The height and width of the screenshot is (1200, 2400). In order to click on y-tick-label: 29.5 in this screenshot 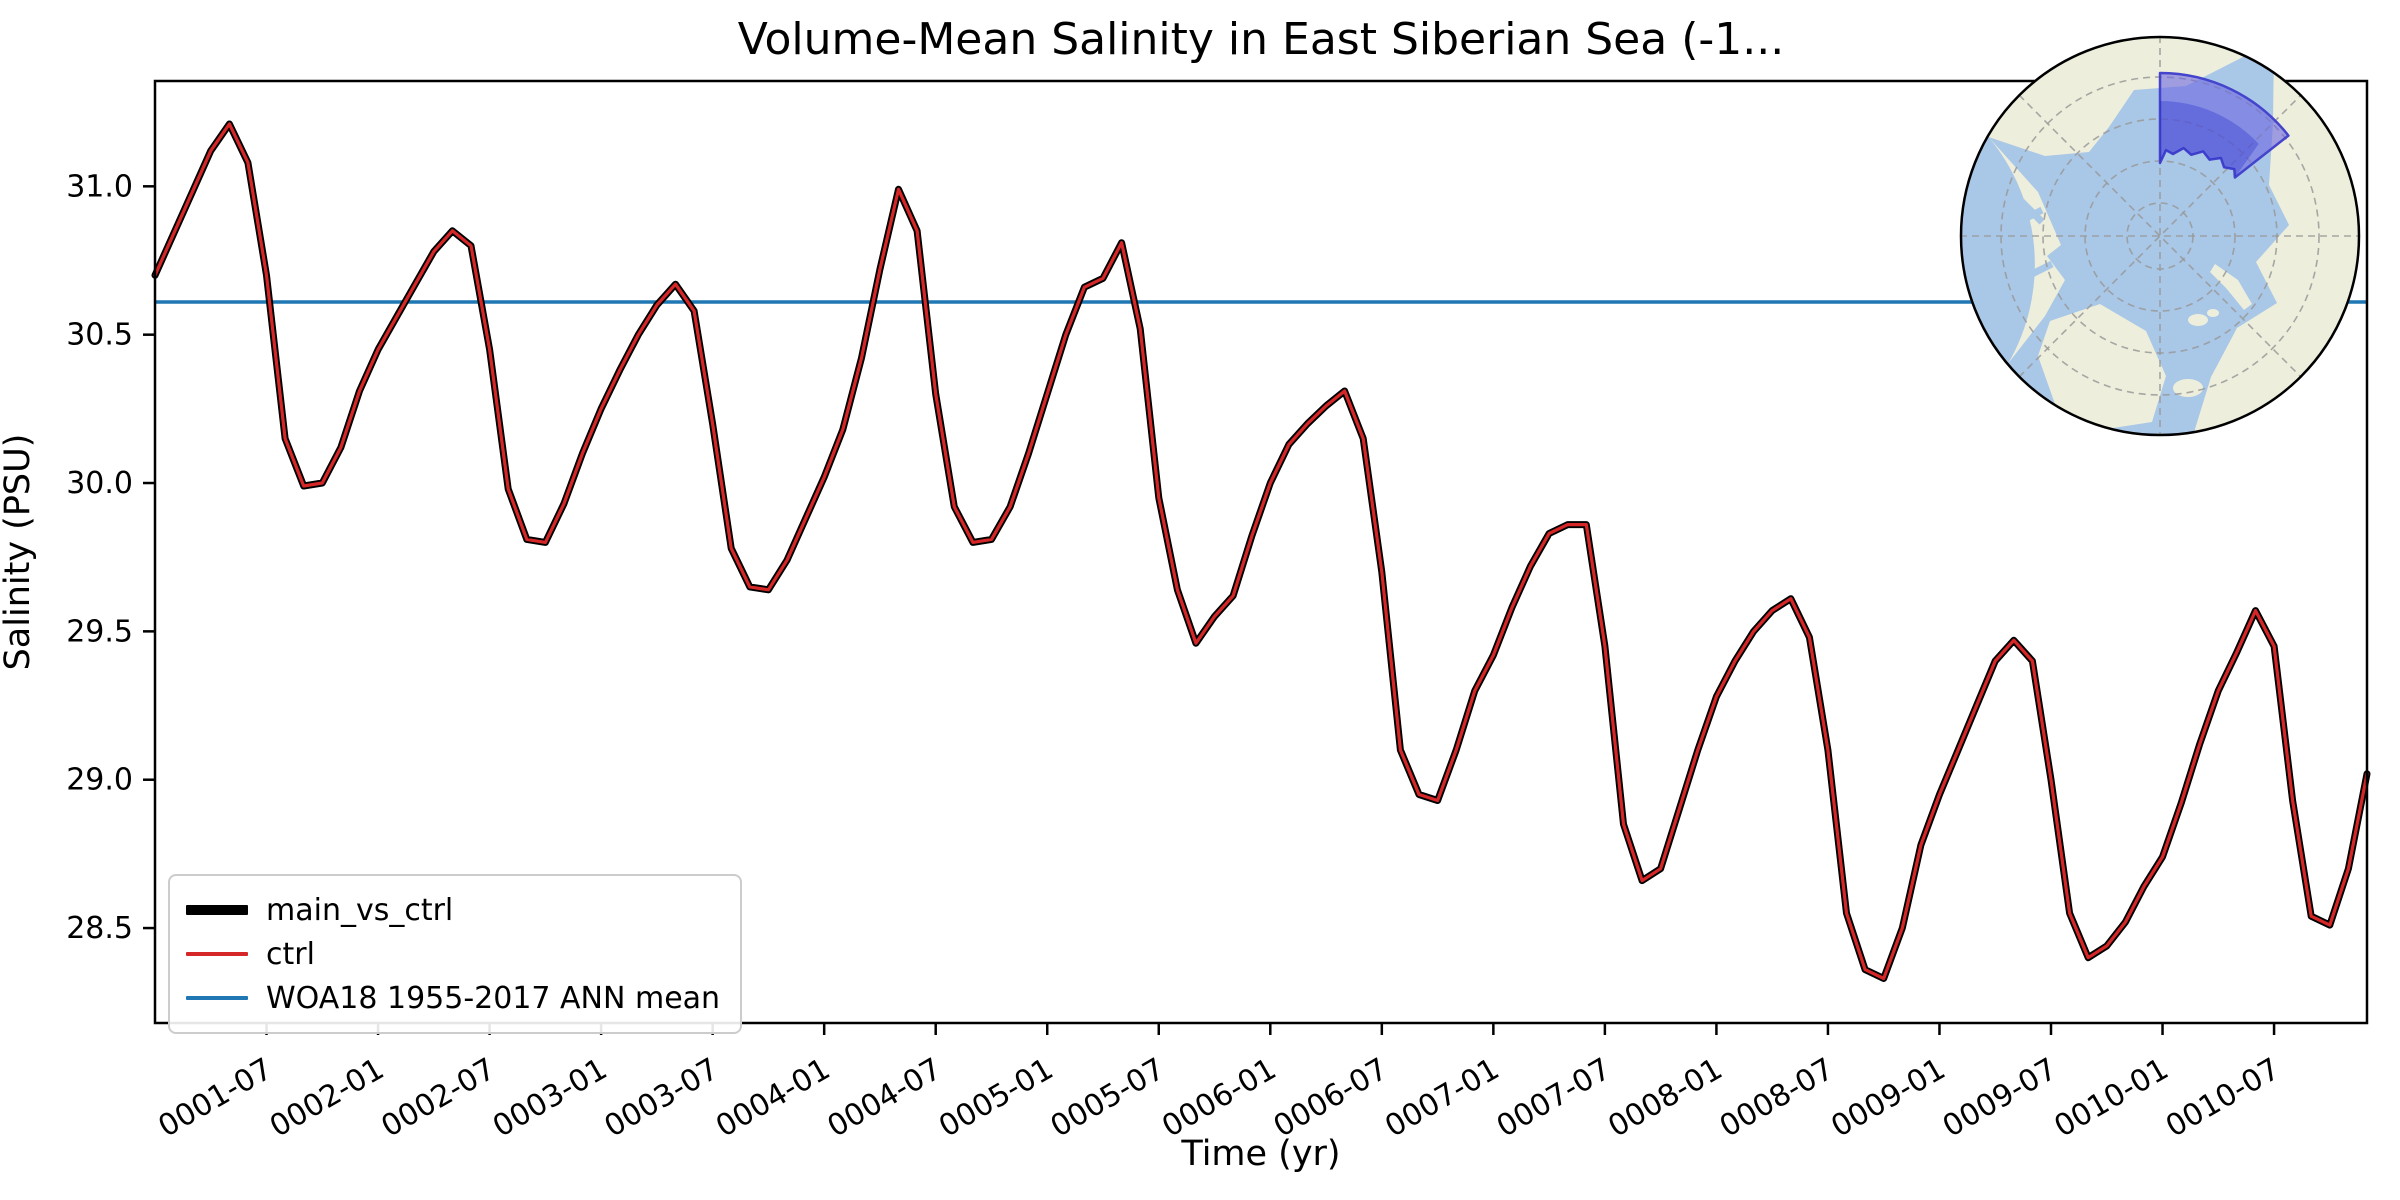, I will do `click(99, 631)`.